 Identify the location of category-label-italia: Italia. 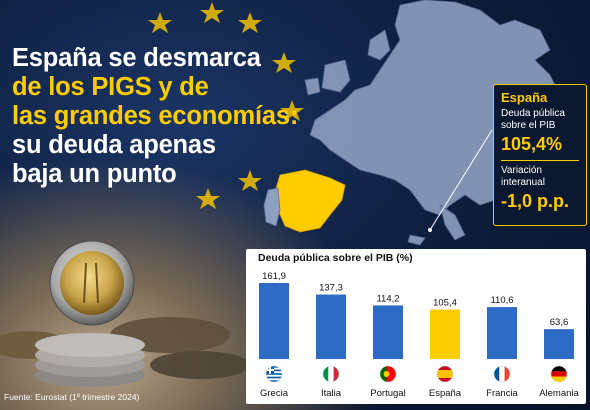
(331, 393).